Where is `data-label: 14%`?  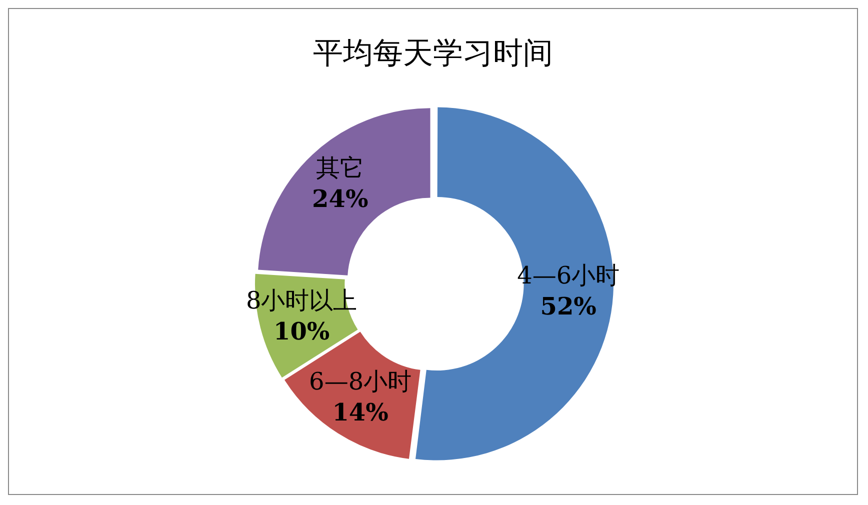
data-label: 14% is located at coordinates (360, 411).